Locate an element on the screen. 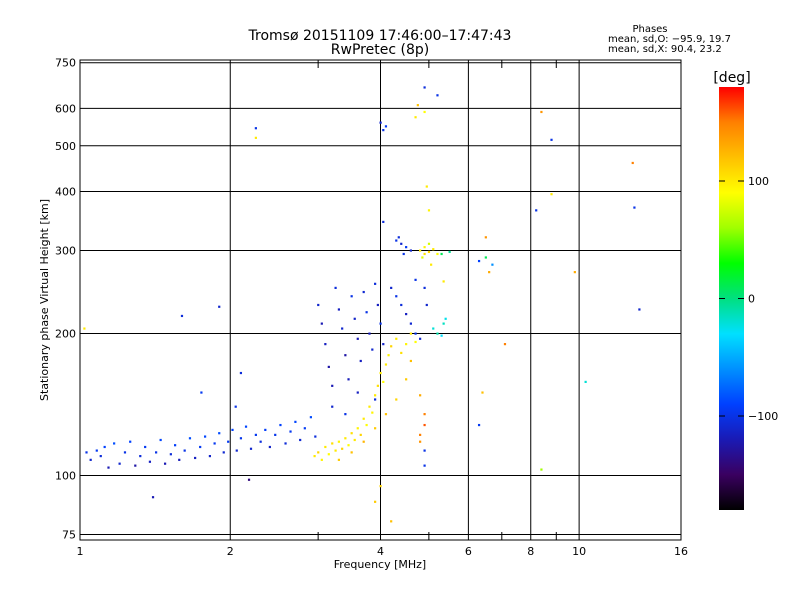 This screenshot has height=600, width=800. y-tick-label: 500 is located at coordinates (65, 146).